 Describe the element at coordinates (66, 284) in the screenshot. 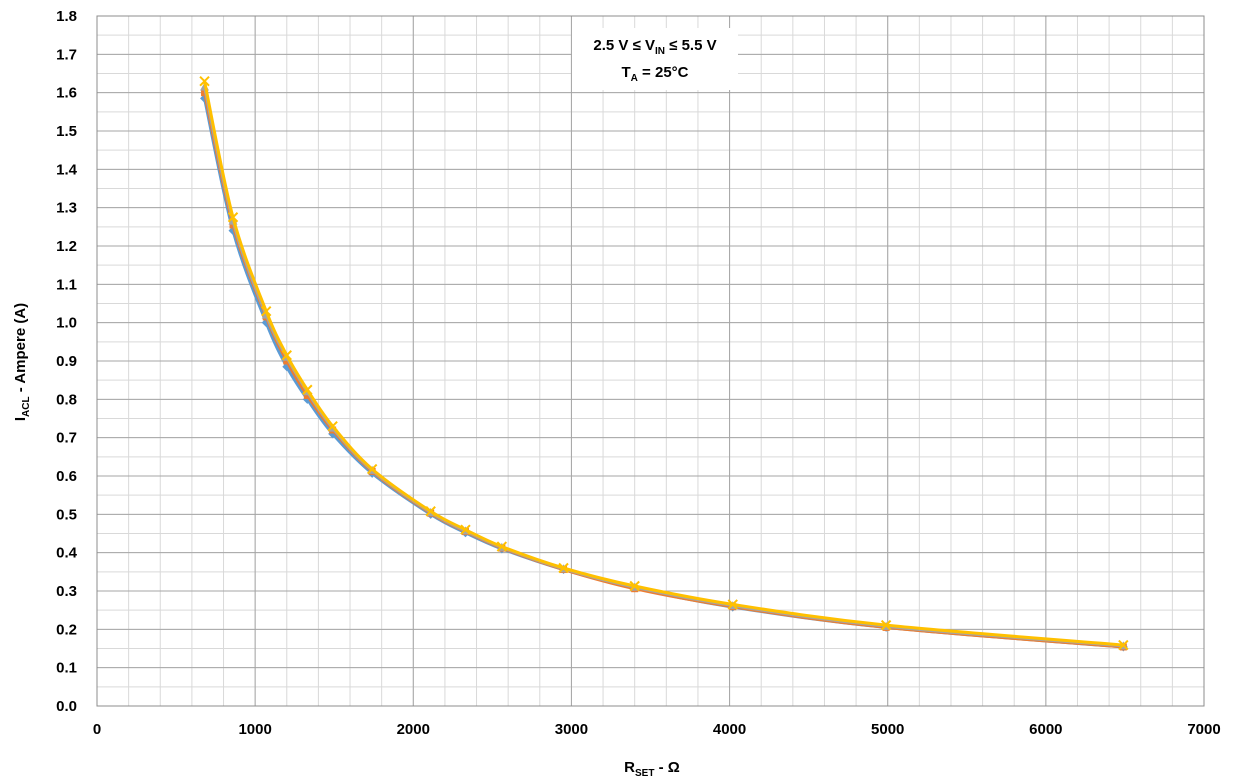

I see `y-tick-label: 1.1` at that location.